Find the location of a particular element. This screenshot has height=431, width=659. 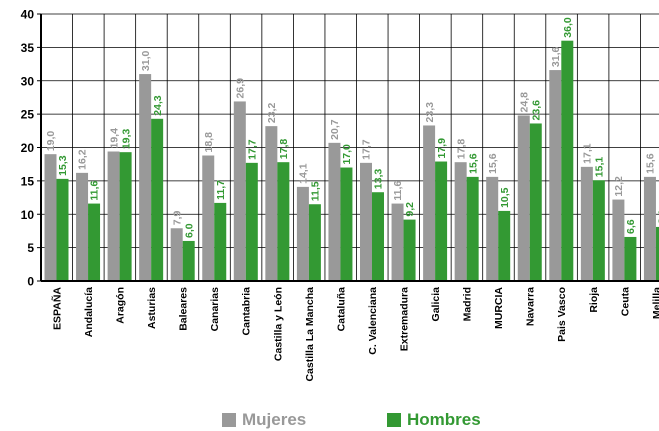

data-label-hombres: 15,6 is located at coordinates (473, 163).